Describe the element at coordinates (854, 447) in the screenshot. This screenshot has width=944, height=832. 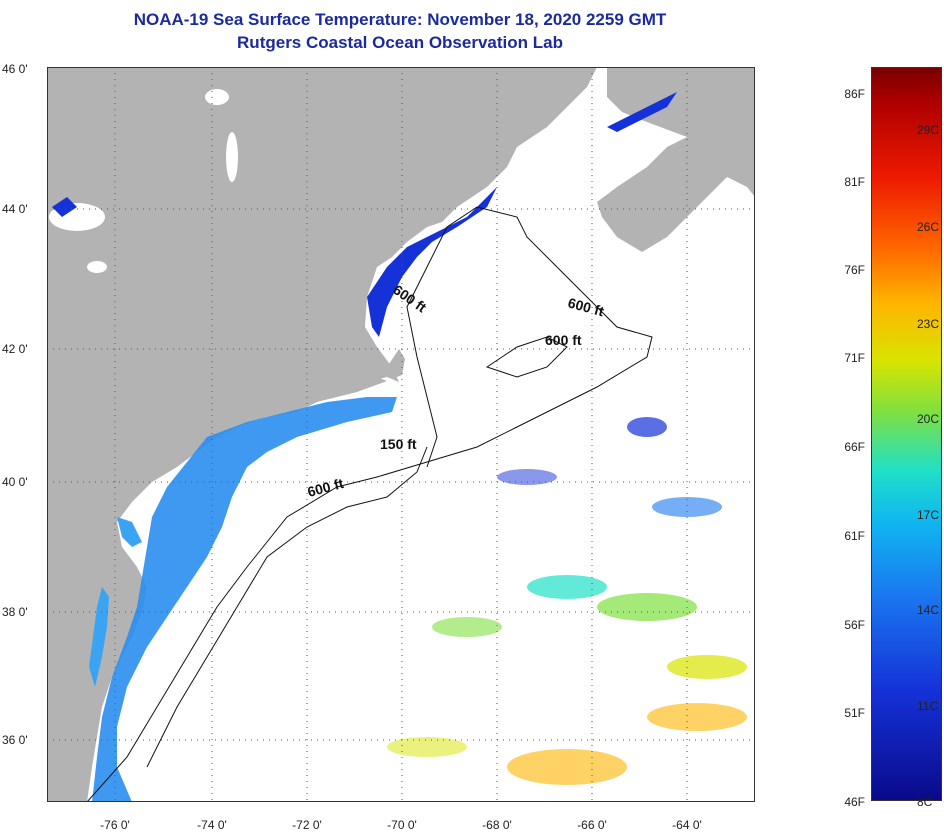
I see `colorbar-label-f: 66F` at that location.